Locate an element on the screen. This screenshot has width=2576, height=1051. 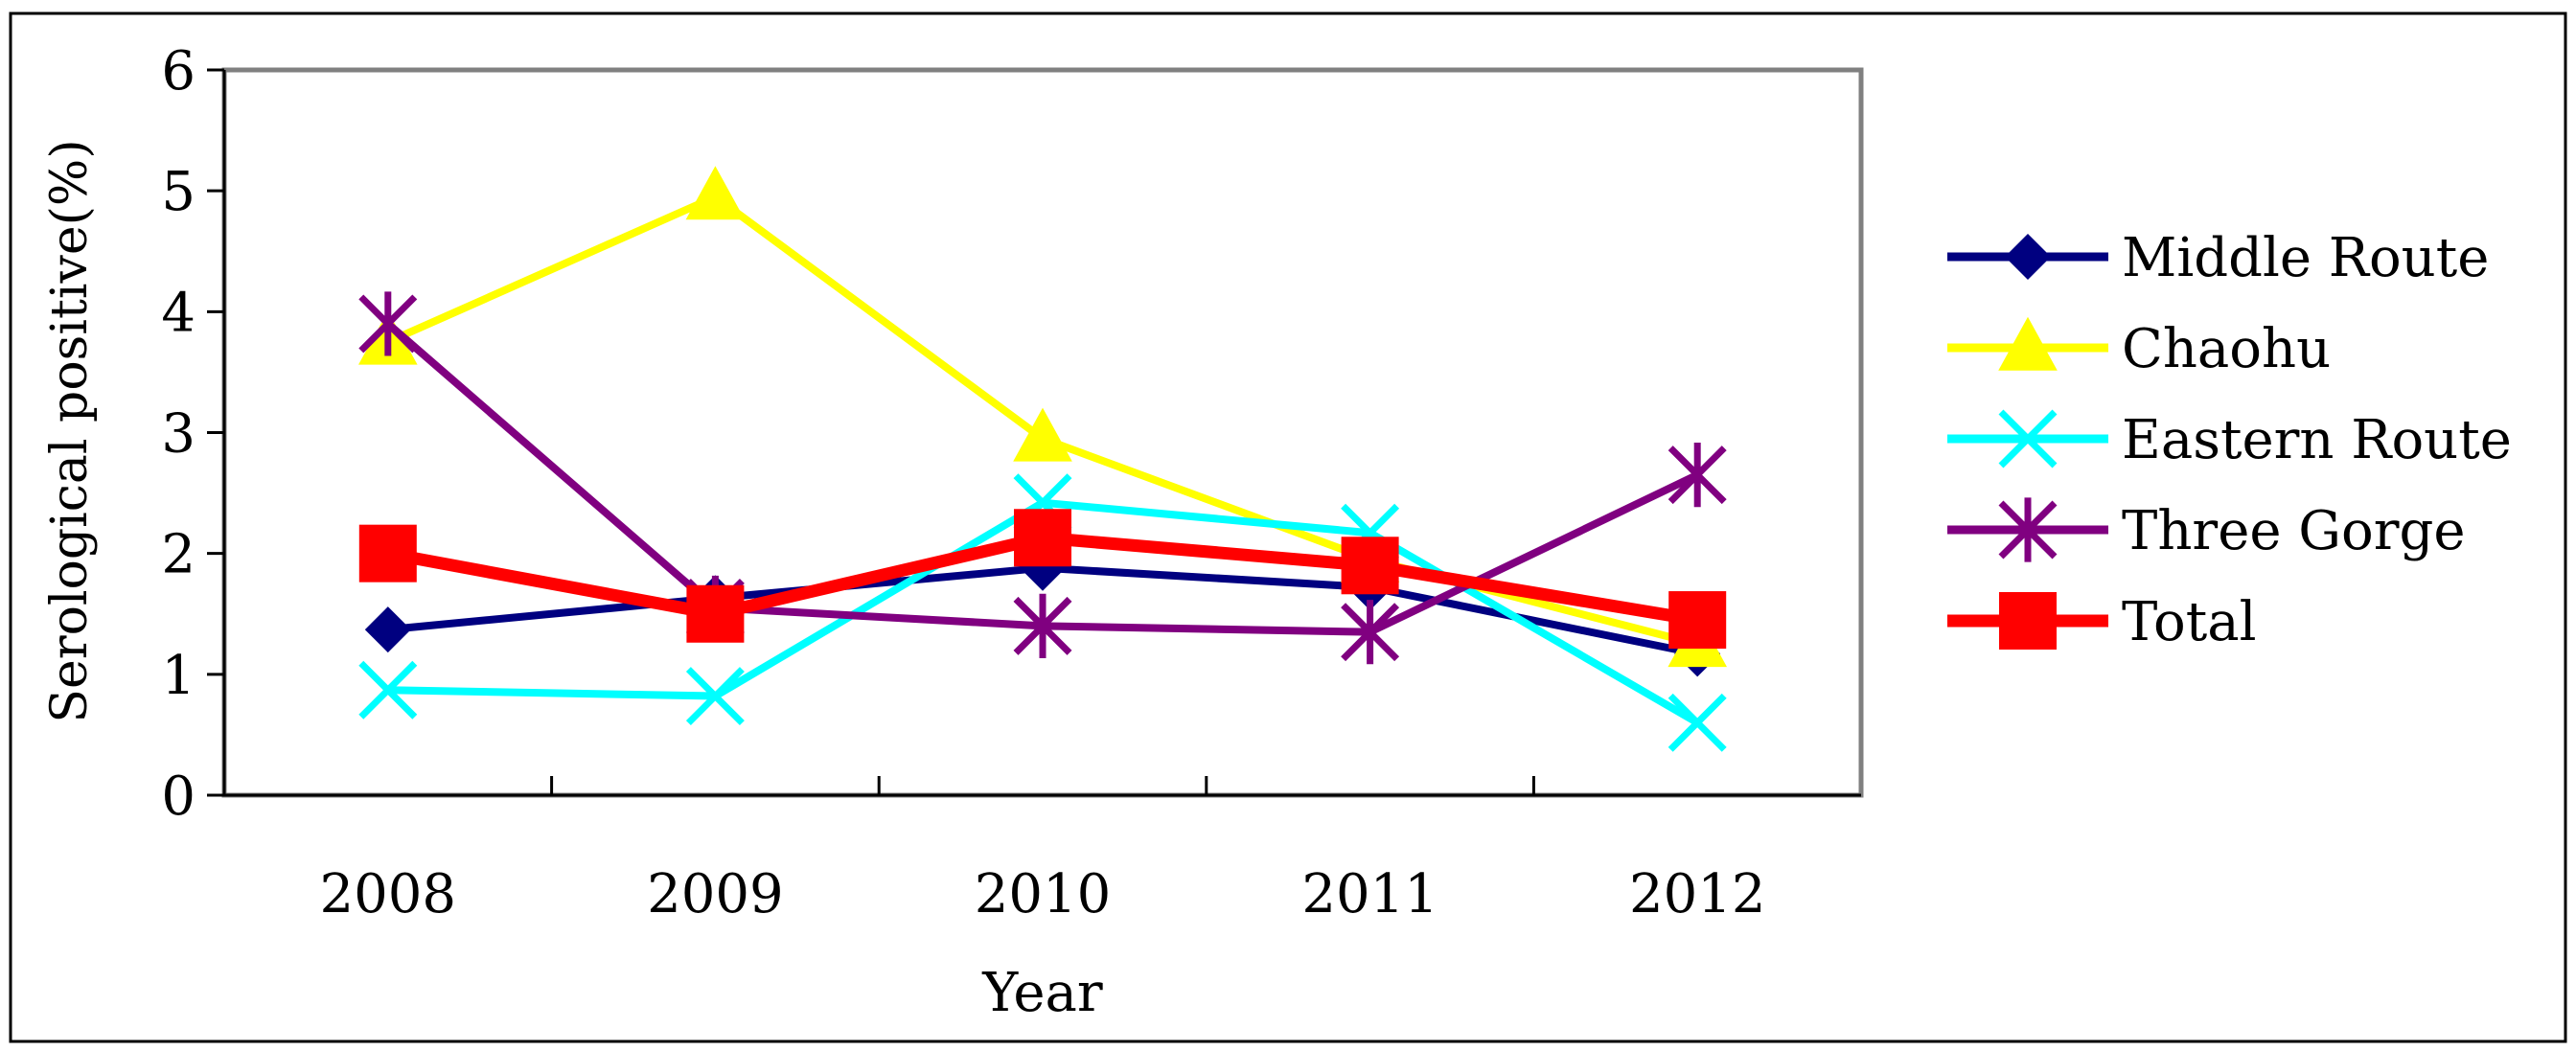
y-tick-label: 4 is located at coordinates (178, 313).